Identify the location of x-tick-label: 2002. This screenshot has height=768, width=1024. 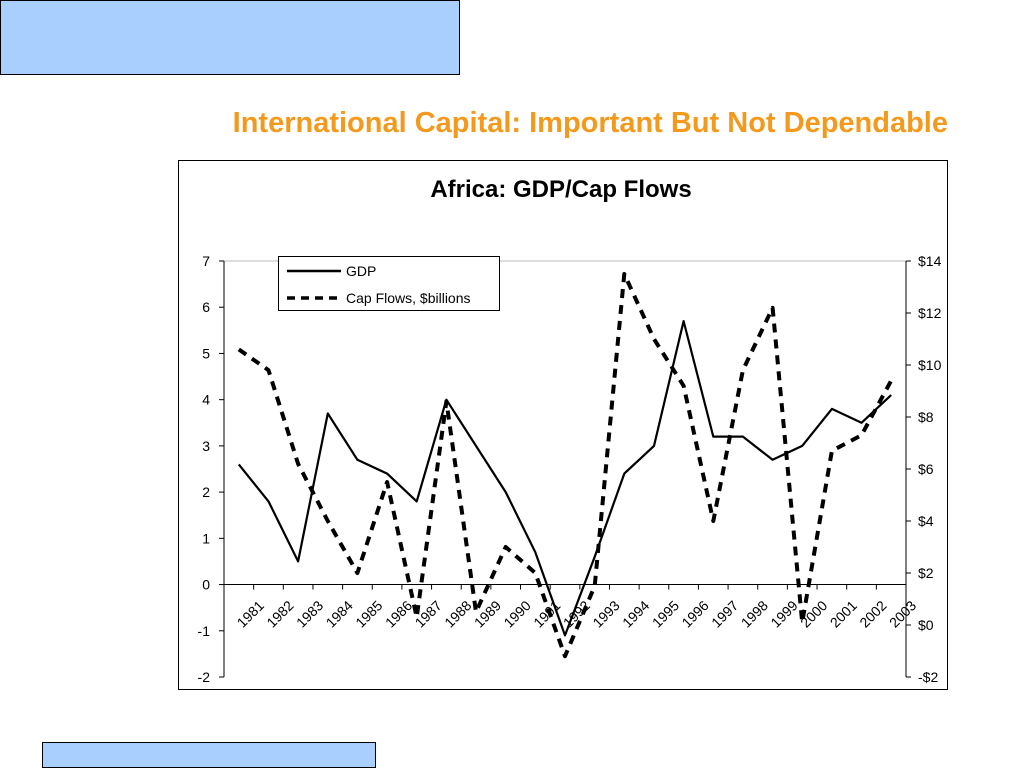
(872, 613).